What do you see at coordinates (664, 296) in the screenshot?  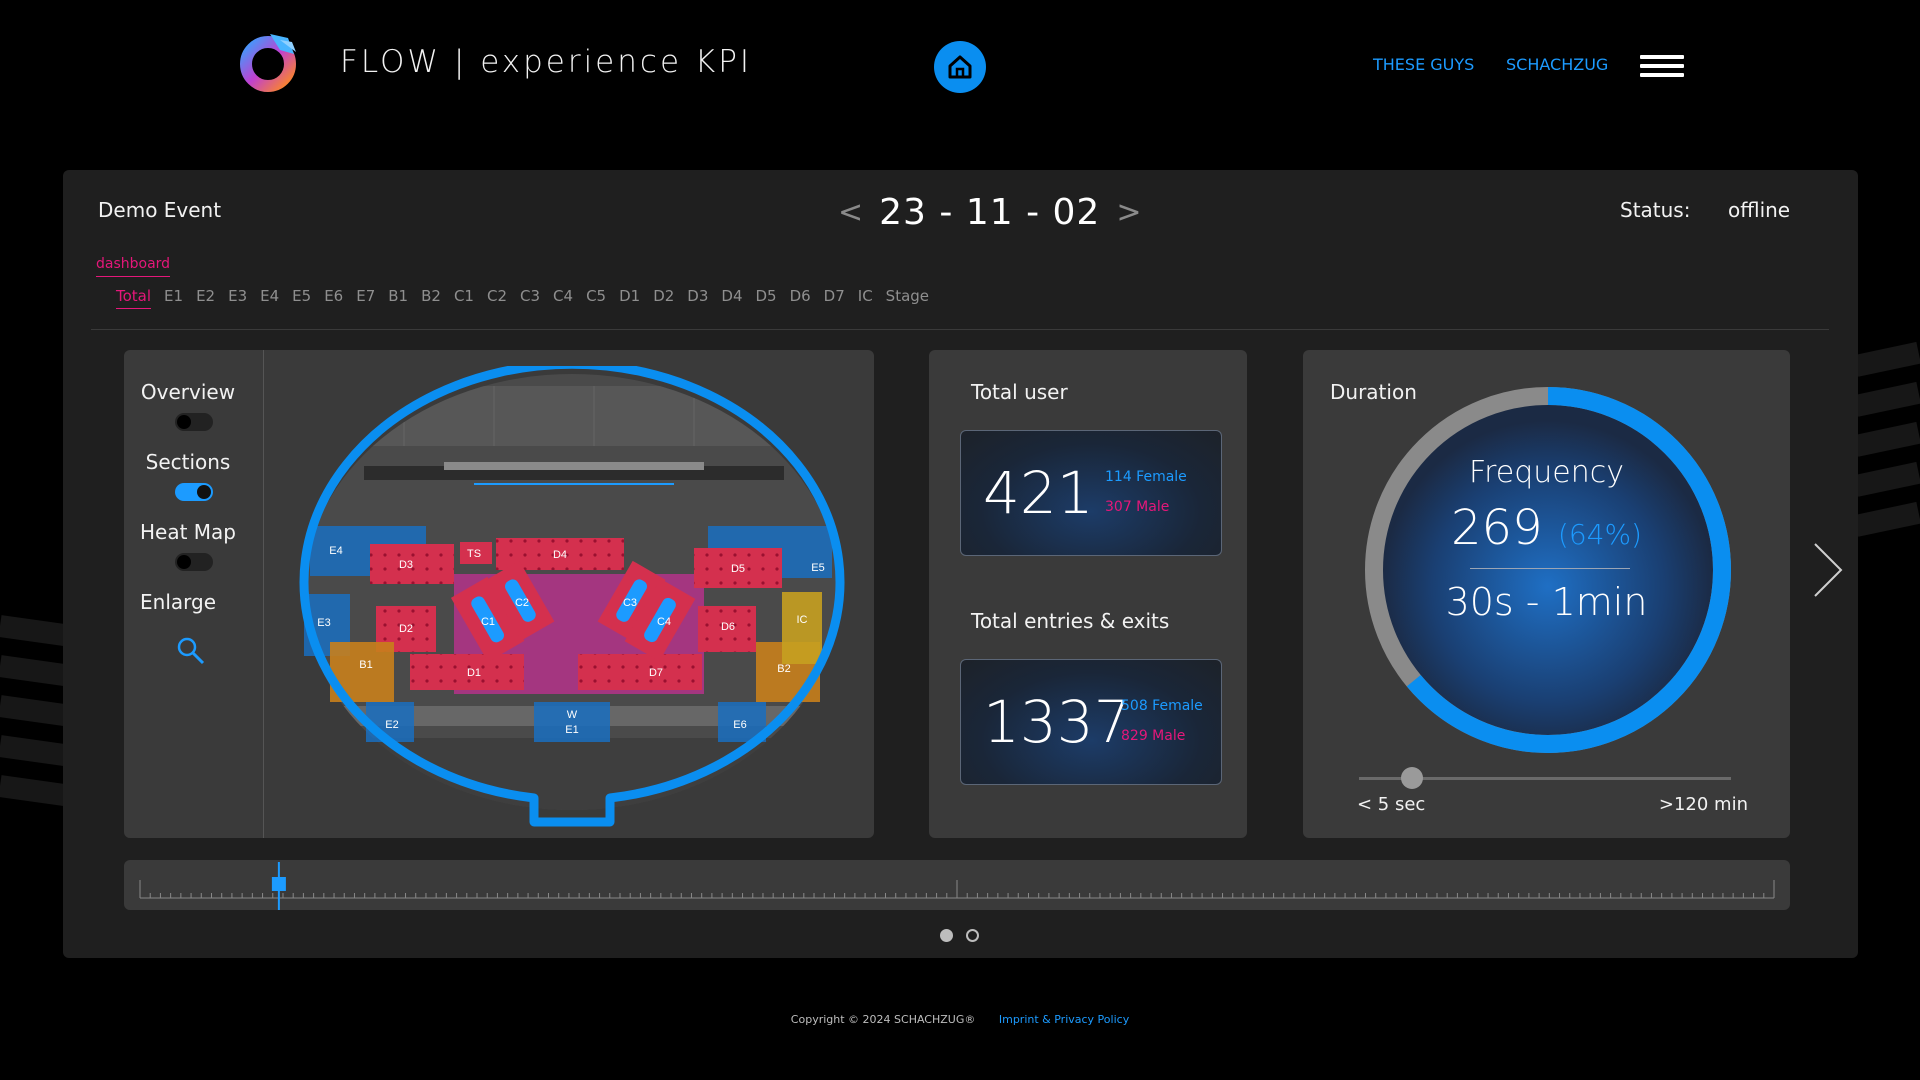 I see `tab-d2: D2` at bounding box center [664, 296].